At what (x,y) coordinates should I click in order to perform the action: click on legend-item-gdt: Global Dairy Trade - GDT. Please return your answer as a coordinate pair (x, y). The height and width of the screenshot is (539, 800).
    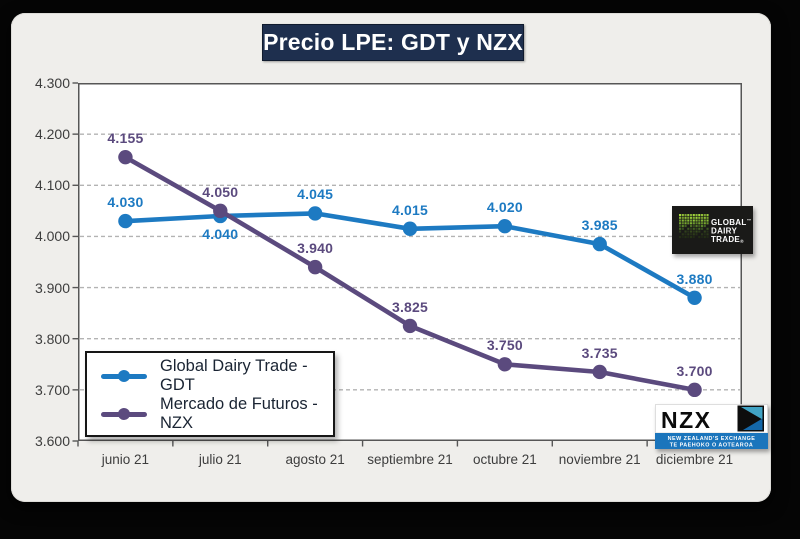
    Looking at the image, I should click on (210, 376).